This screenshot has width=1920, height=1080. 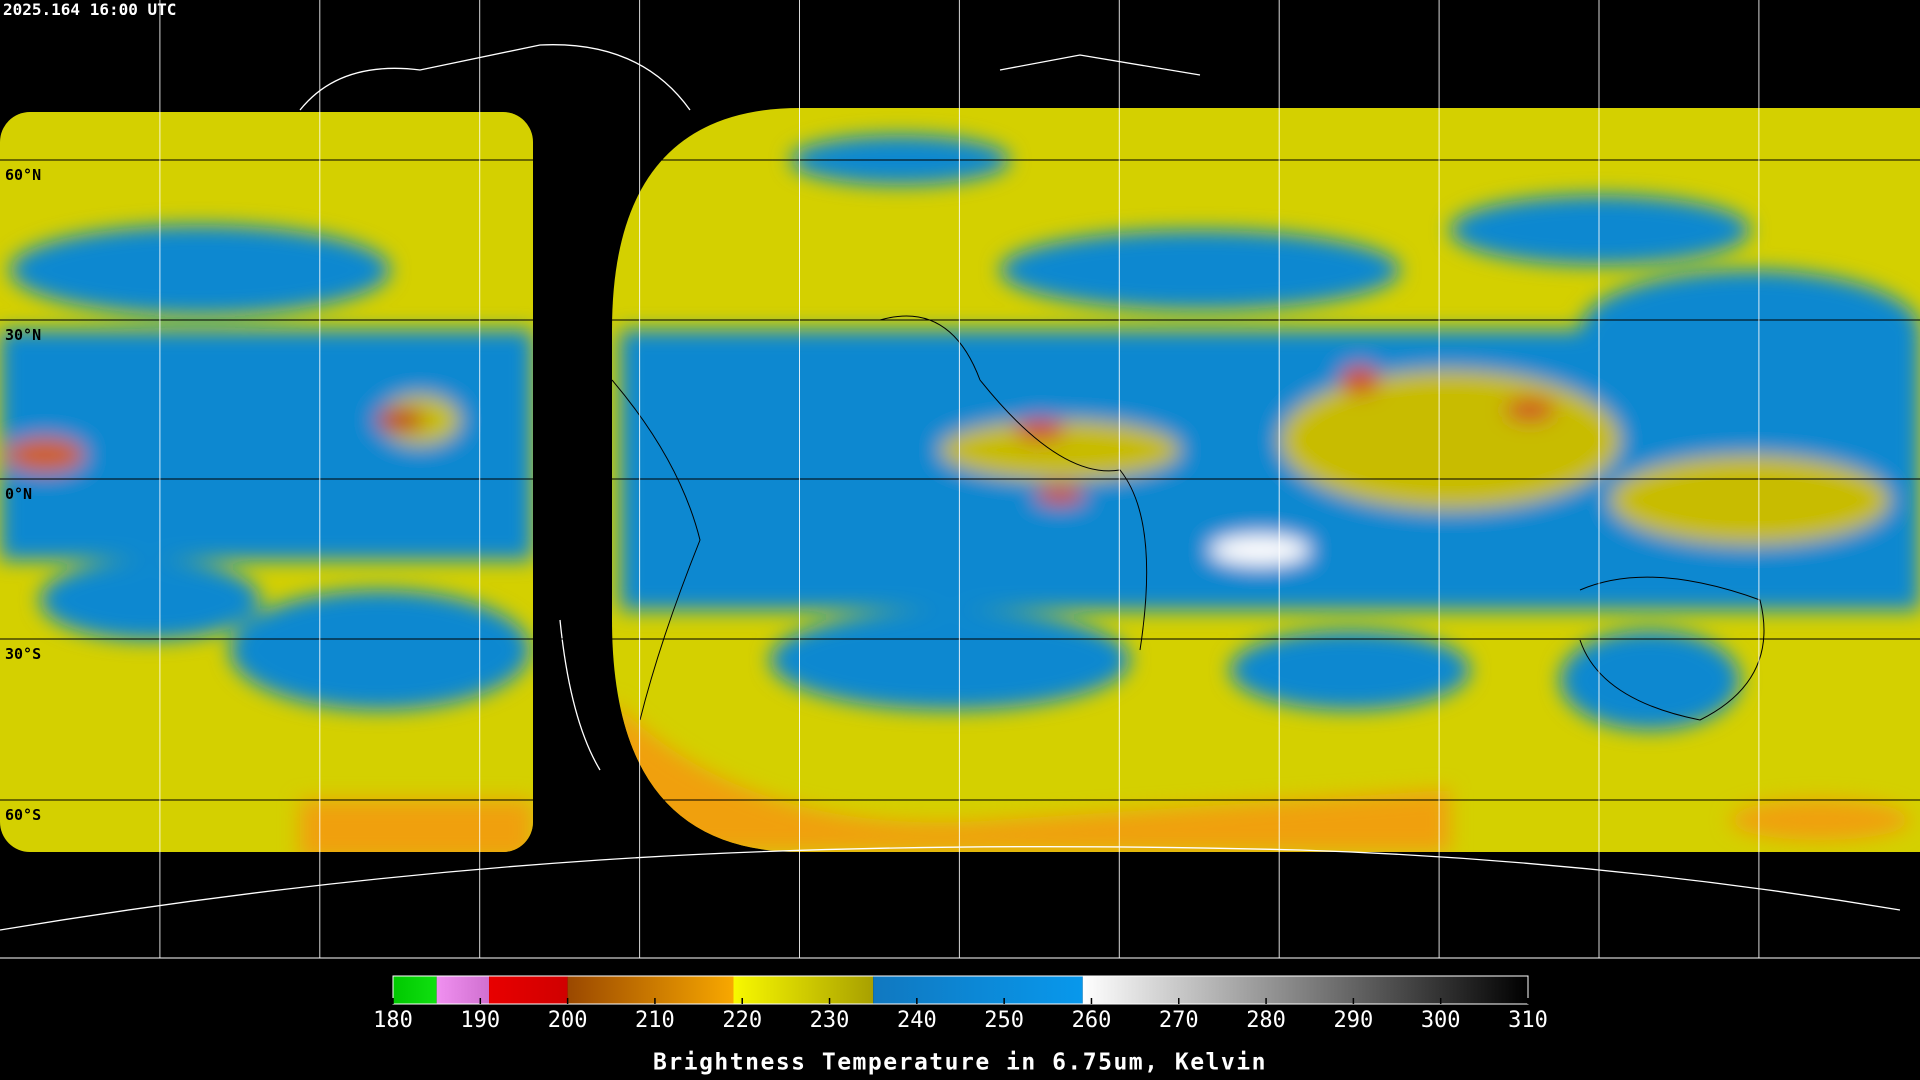 I want to click on coast-australia, so click(x=1672, y=648).